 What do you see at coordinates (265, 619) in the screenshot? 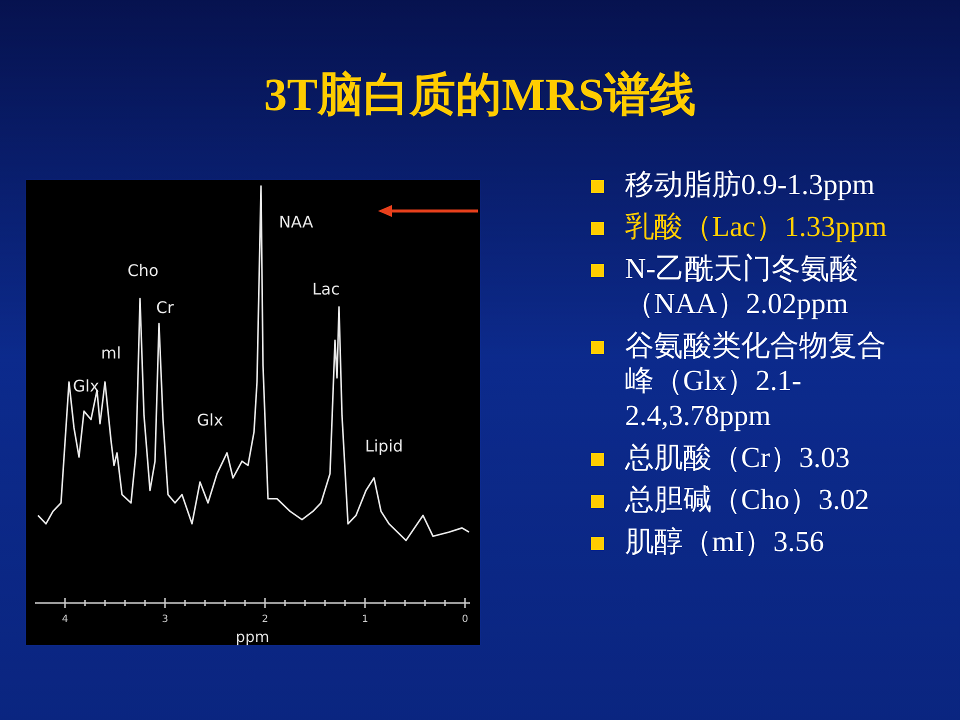
I see `x-tick-label: 2` at bounding box center [265, 619].